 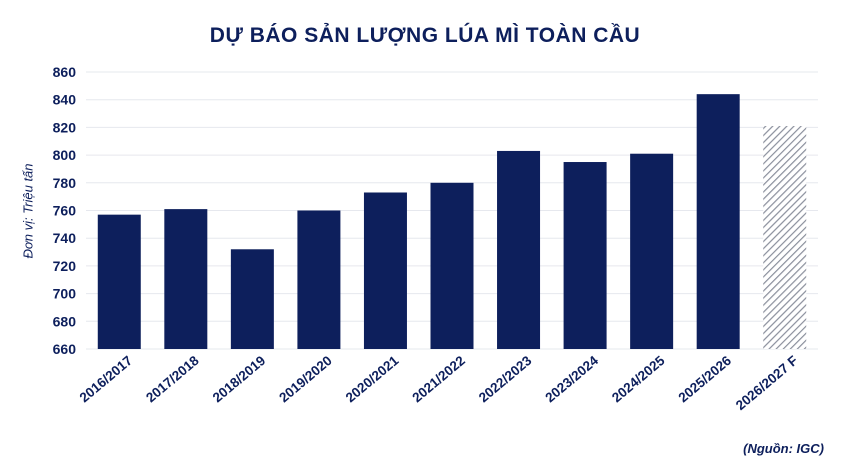 What do you see at coordinates (65, 266) in the screenshot?
I see `y-tick-label: 720` at bounding box center [65, 266].